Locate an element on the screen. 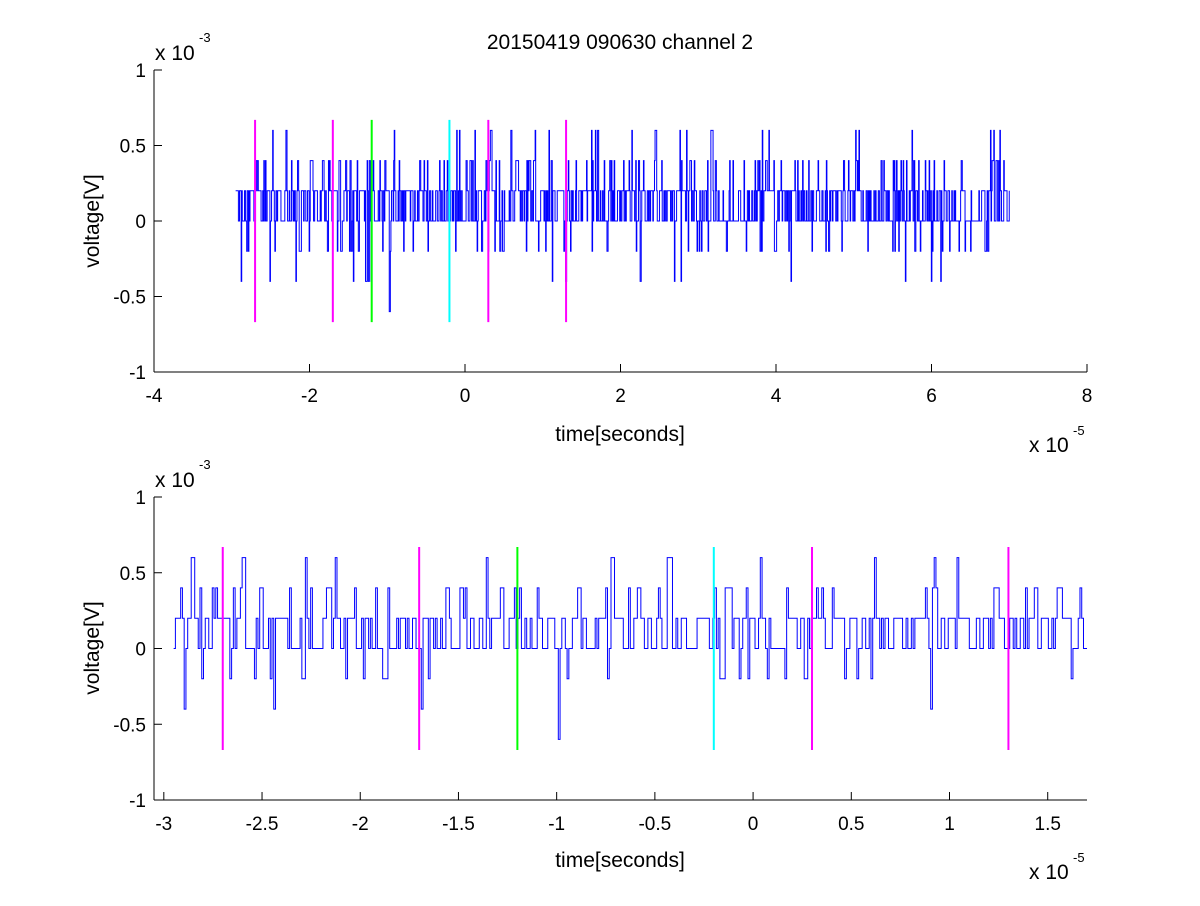 This screenshot has height=906, width=1200. x-tick-label: -1 is located at coordinates (556, 824).